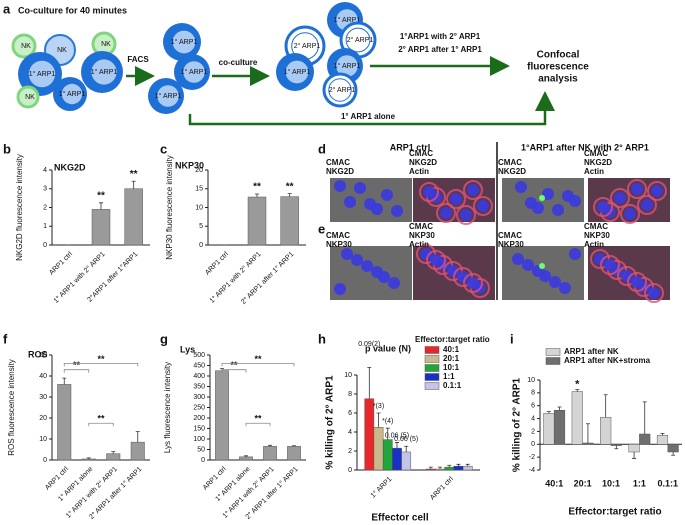 Image resolution: width=685 pixels, height=525 pixels. Describe the element at coordinates (554, 483) in the screenshot. I see `x-tick-label: 40:1` at that location.